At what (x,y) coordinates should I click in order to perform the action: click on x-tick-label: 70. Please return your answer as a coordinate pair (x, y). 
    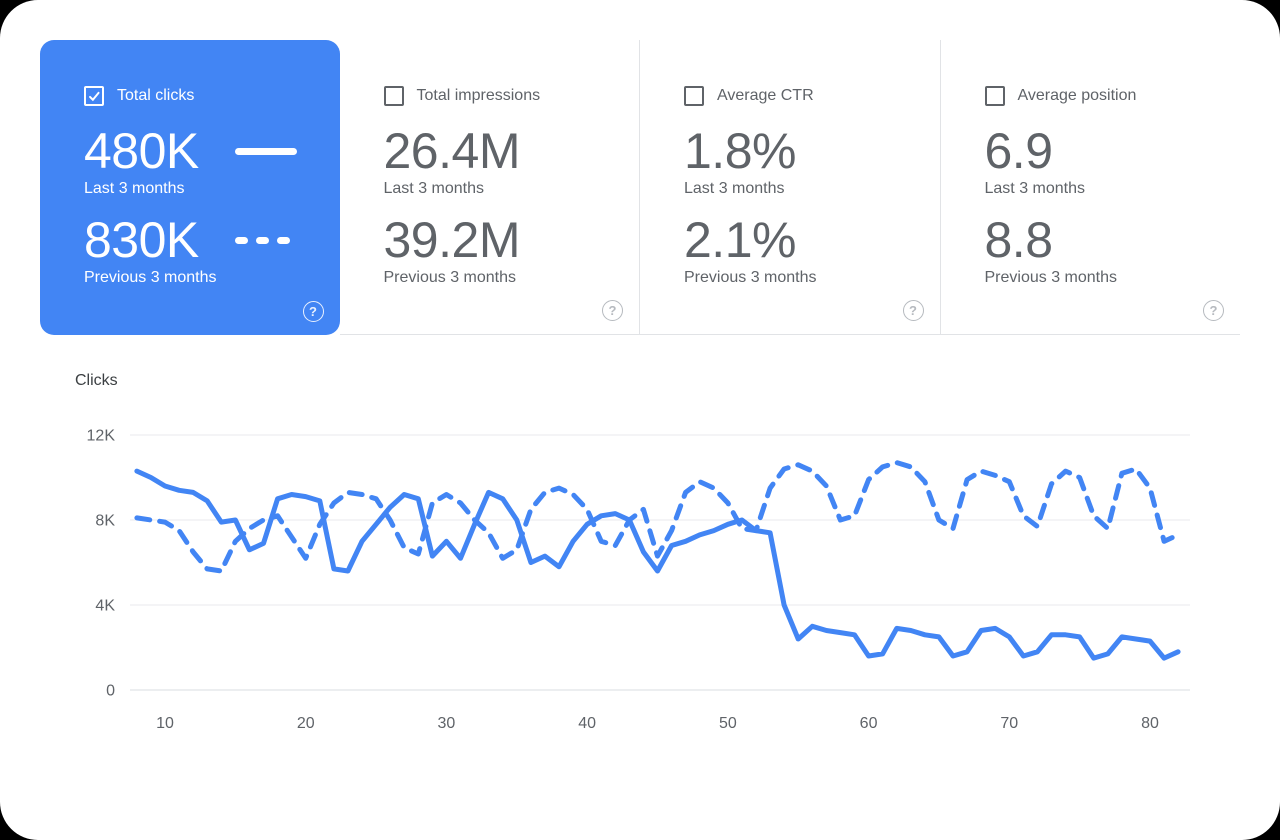
    Looking at the image, I should click on (1009, 723).